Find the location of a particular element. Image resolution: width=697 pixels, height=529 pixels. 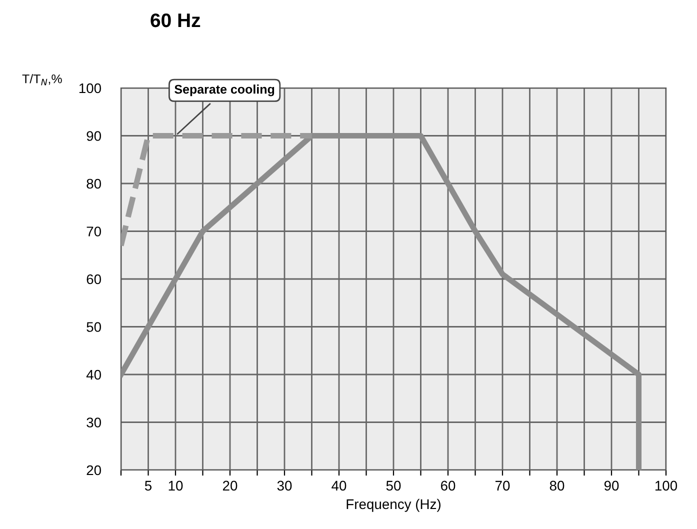

chart-title: 60 Hz is located at coordinates (175, 20).